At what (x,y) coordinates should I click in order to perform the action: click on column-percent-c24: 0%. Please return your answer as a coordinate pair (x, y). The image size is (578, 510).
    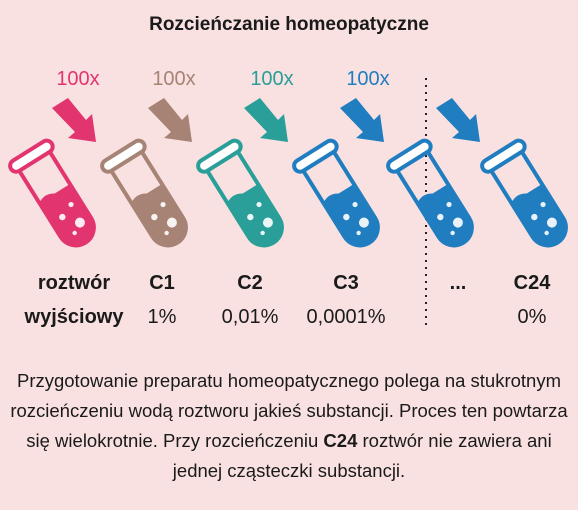
    Looking at the image, I should click on (532, 317).